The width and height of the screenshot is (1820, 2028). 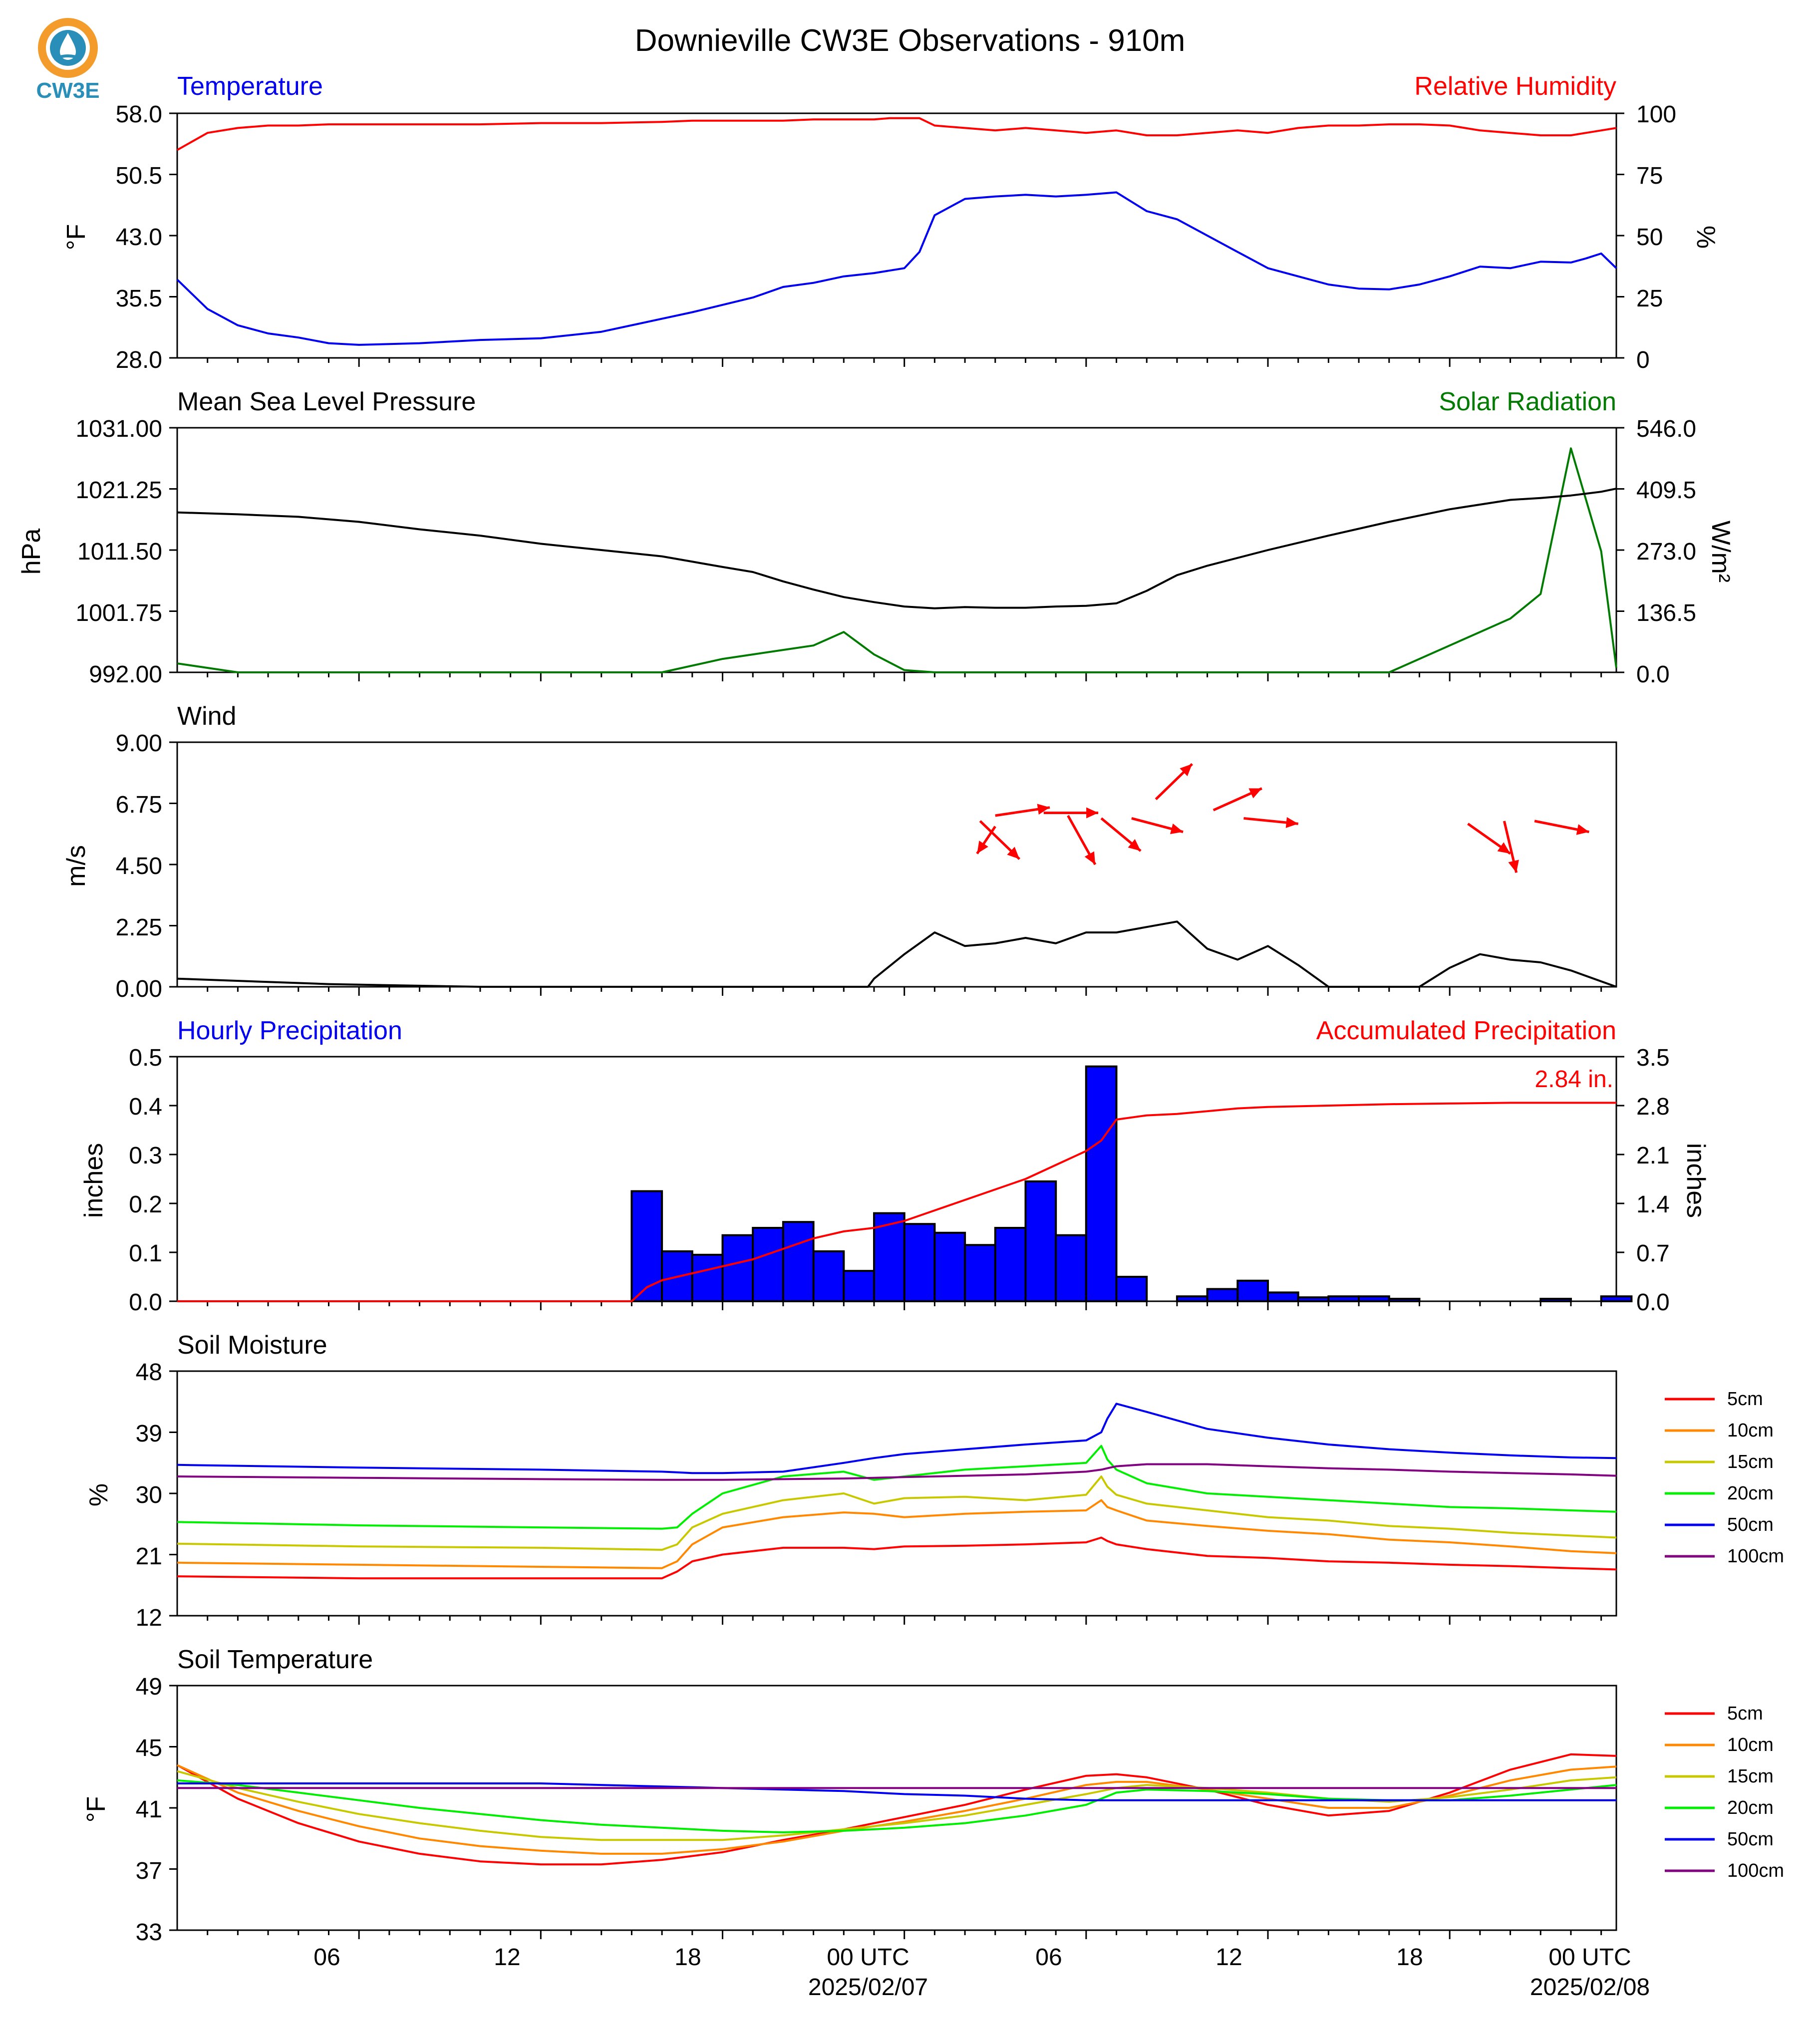 I want to click on pressure-ytick: 992.00, so click(x=125, y=674).